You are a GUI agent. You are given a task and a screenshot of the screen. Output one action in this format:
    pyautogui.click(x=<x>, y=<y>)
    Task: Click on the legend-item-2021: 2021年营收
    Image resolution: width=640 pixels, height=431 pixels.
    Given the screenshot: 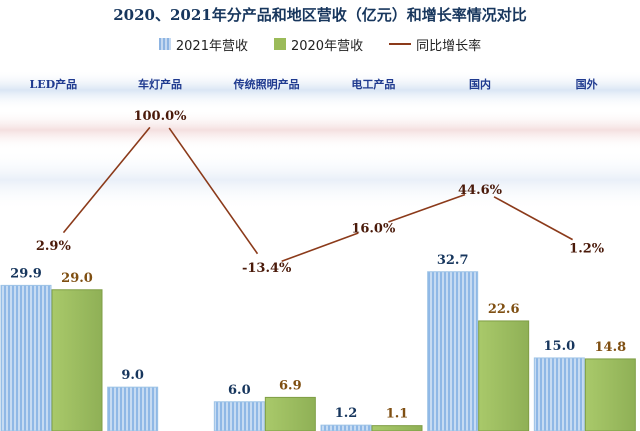 What is the action you would take?
    pyautogui.click(x=203, y=44)
    